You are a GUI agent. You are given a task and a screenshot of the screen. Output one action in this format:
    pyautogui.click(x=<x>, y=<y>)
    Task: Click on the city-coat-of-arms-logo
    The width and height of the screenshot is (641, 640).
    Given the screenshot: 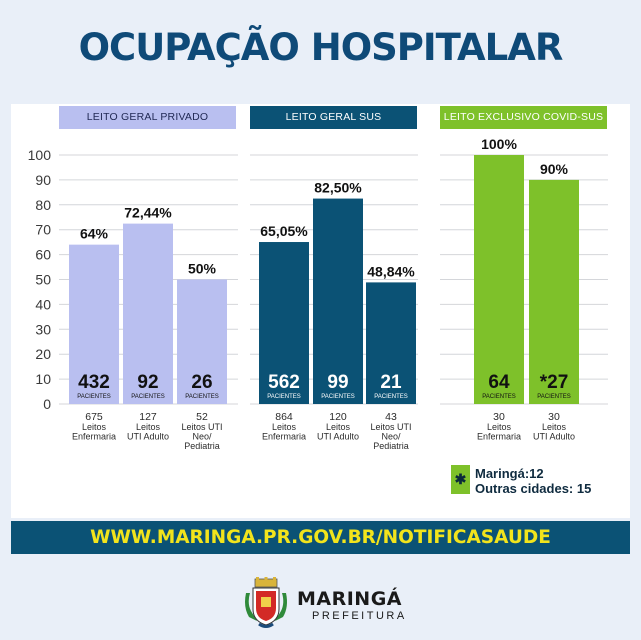 What is the action you would take?
    pyautogui.click(x=266, y=603)
    